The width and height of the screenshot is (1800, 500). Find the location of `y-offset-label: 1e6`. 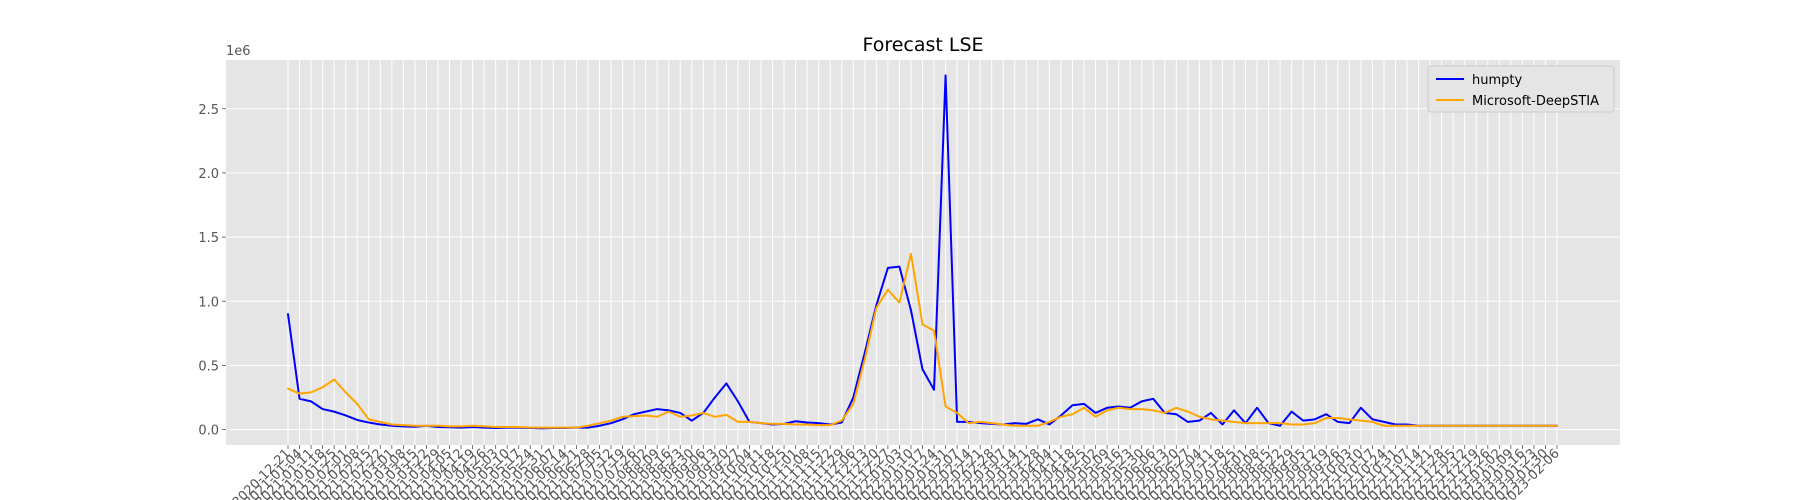

y-offset-label: 1e6 is located at coordinates (238, 51).